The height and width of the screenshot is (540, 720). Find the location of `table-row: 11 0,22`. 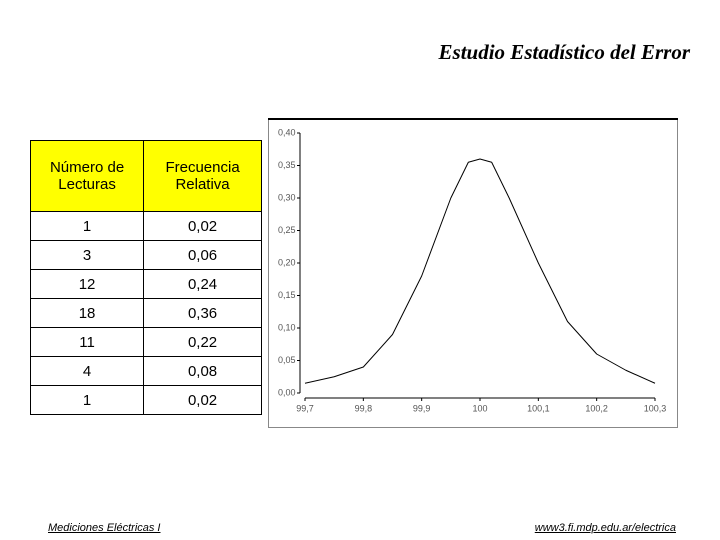

table-row: 11 0,22 is located at coordinates (145, 342).